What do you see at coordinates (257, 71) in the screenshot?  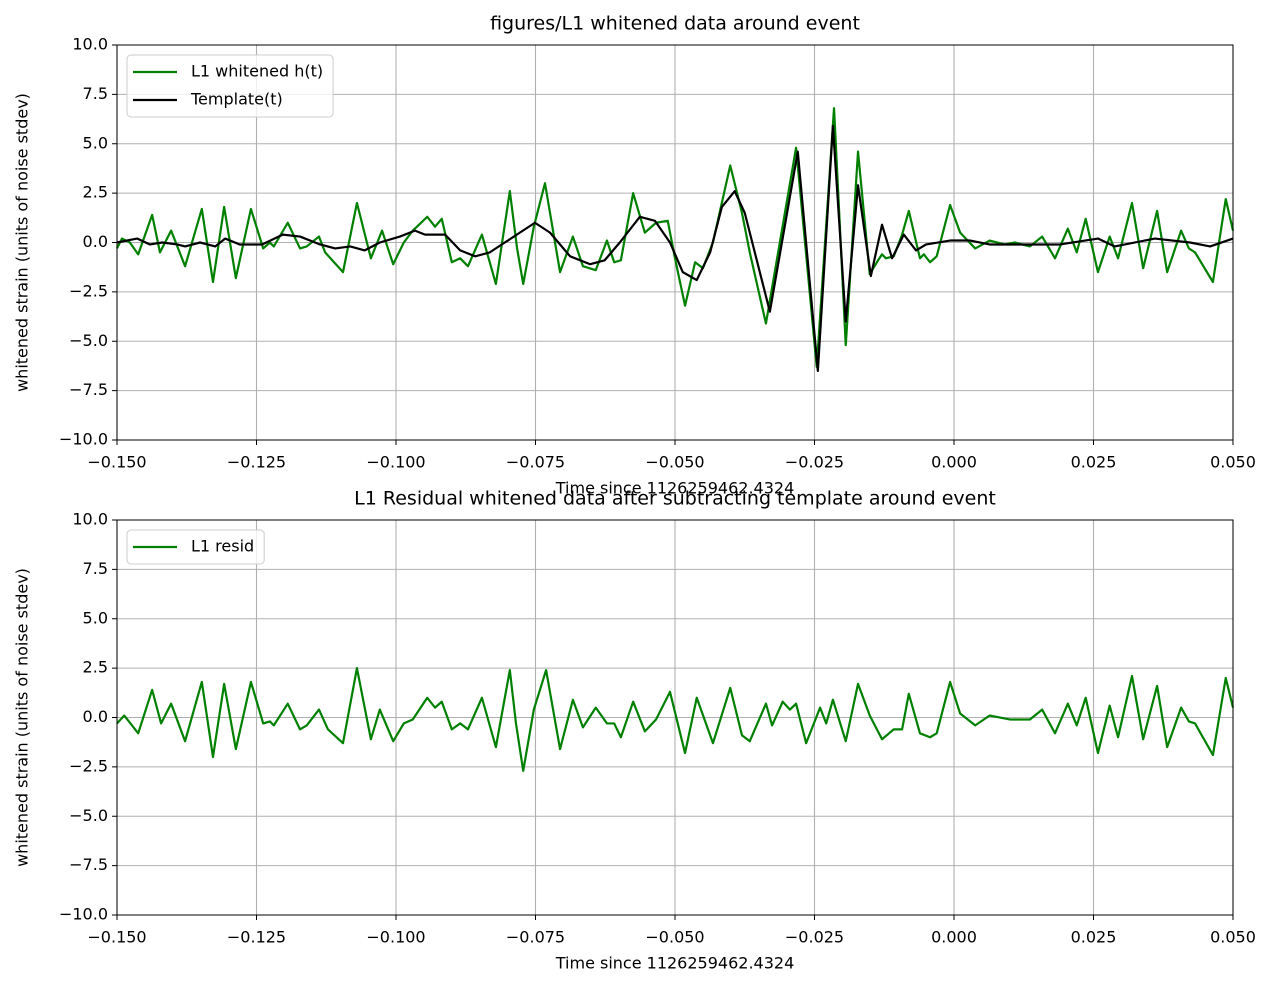 I see `legend-label: L1 whitened h(t)` at bounding box center [257, 71].